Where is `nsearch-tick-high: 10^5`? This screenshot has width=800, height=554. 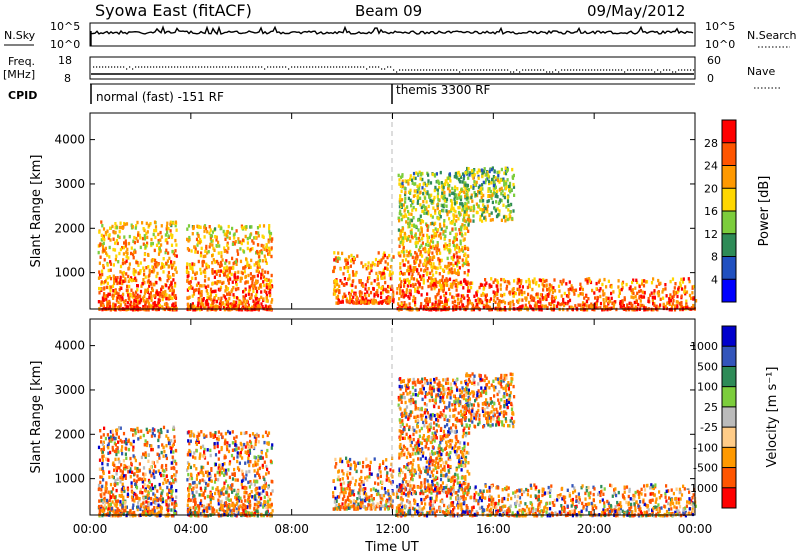
nsearch-tick-high: 10^5 is located at coordinates (720, 26).